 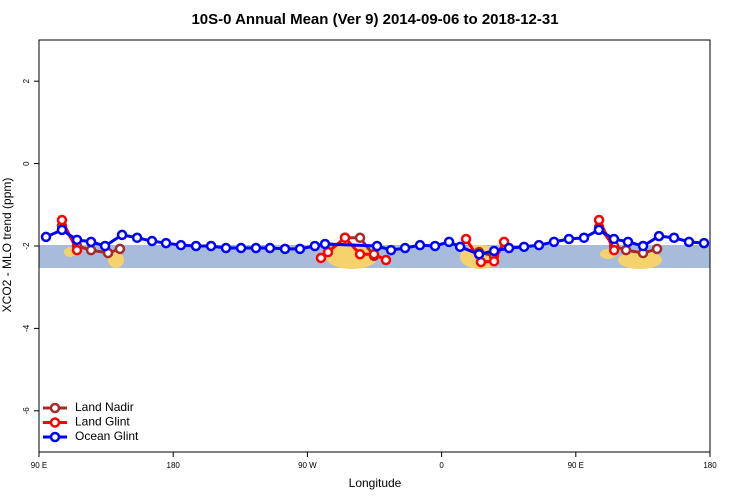 I want to click on x-axis-label: Longitude, so click(x=375, y=483).